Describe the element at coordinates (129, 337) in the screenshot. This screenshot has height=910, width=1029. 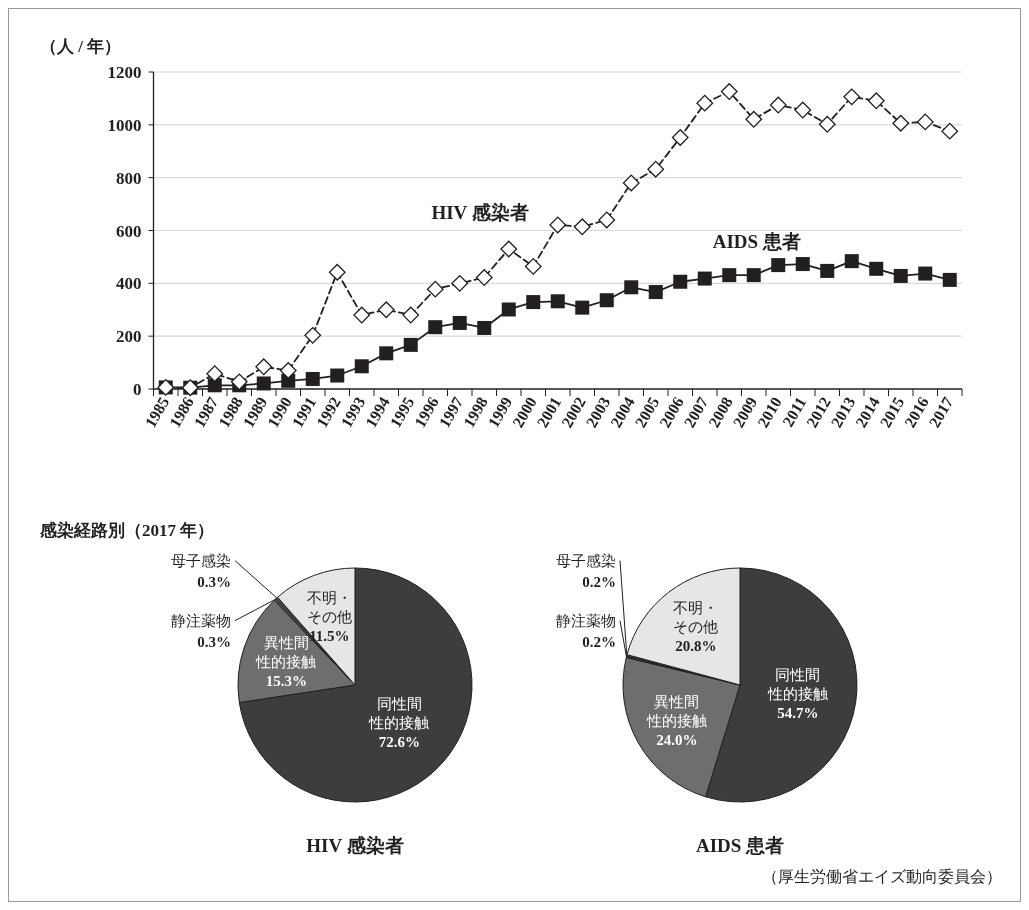
I see `y-tick-label: 200` at that location.